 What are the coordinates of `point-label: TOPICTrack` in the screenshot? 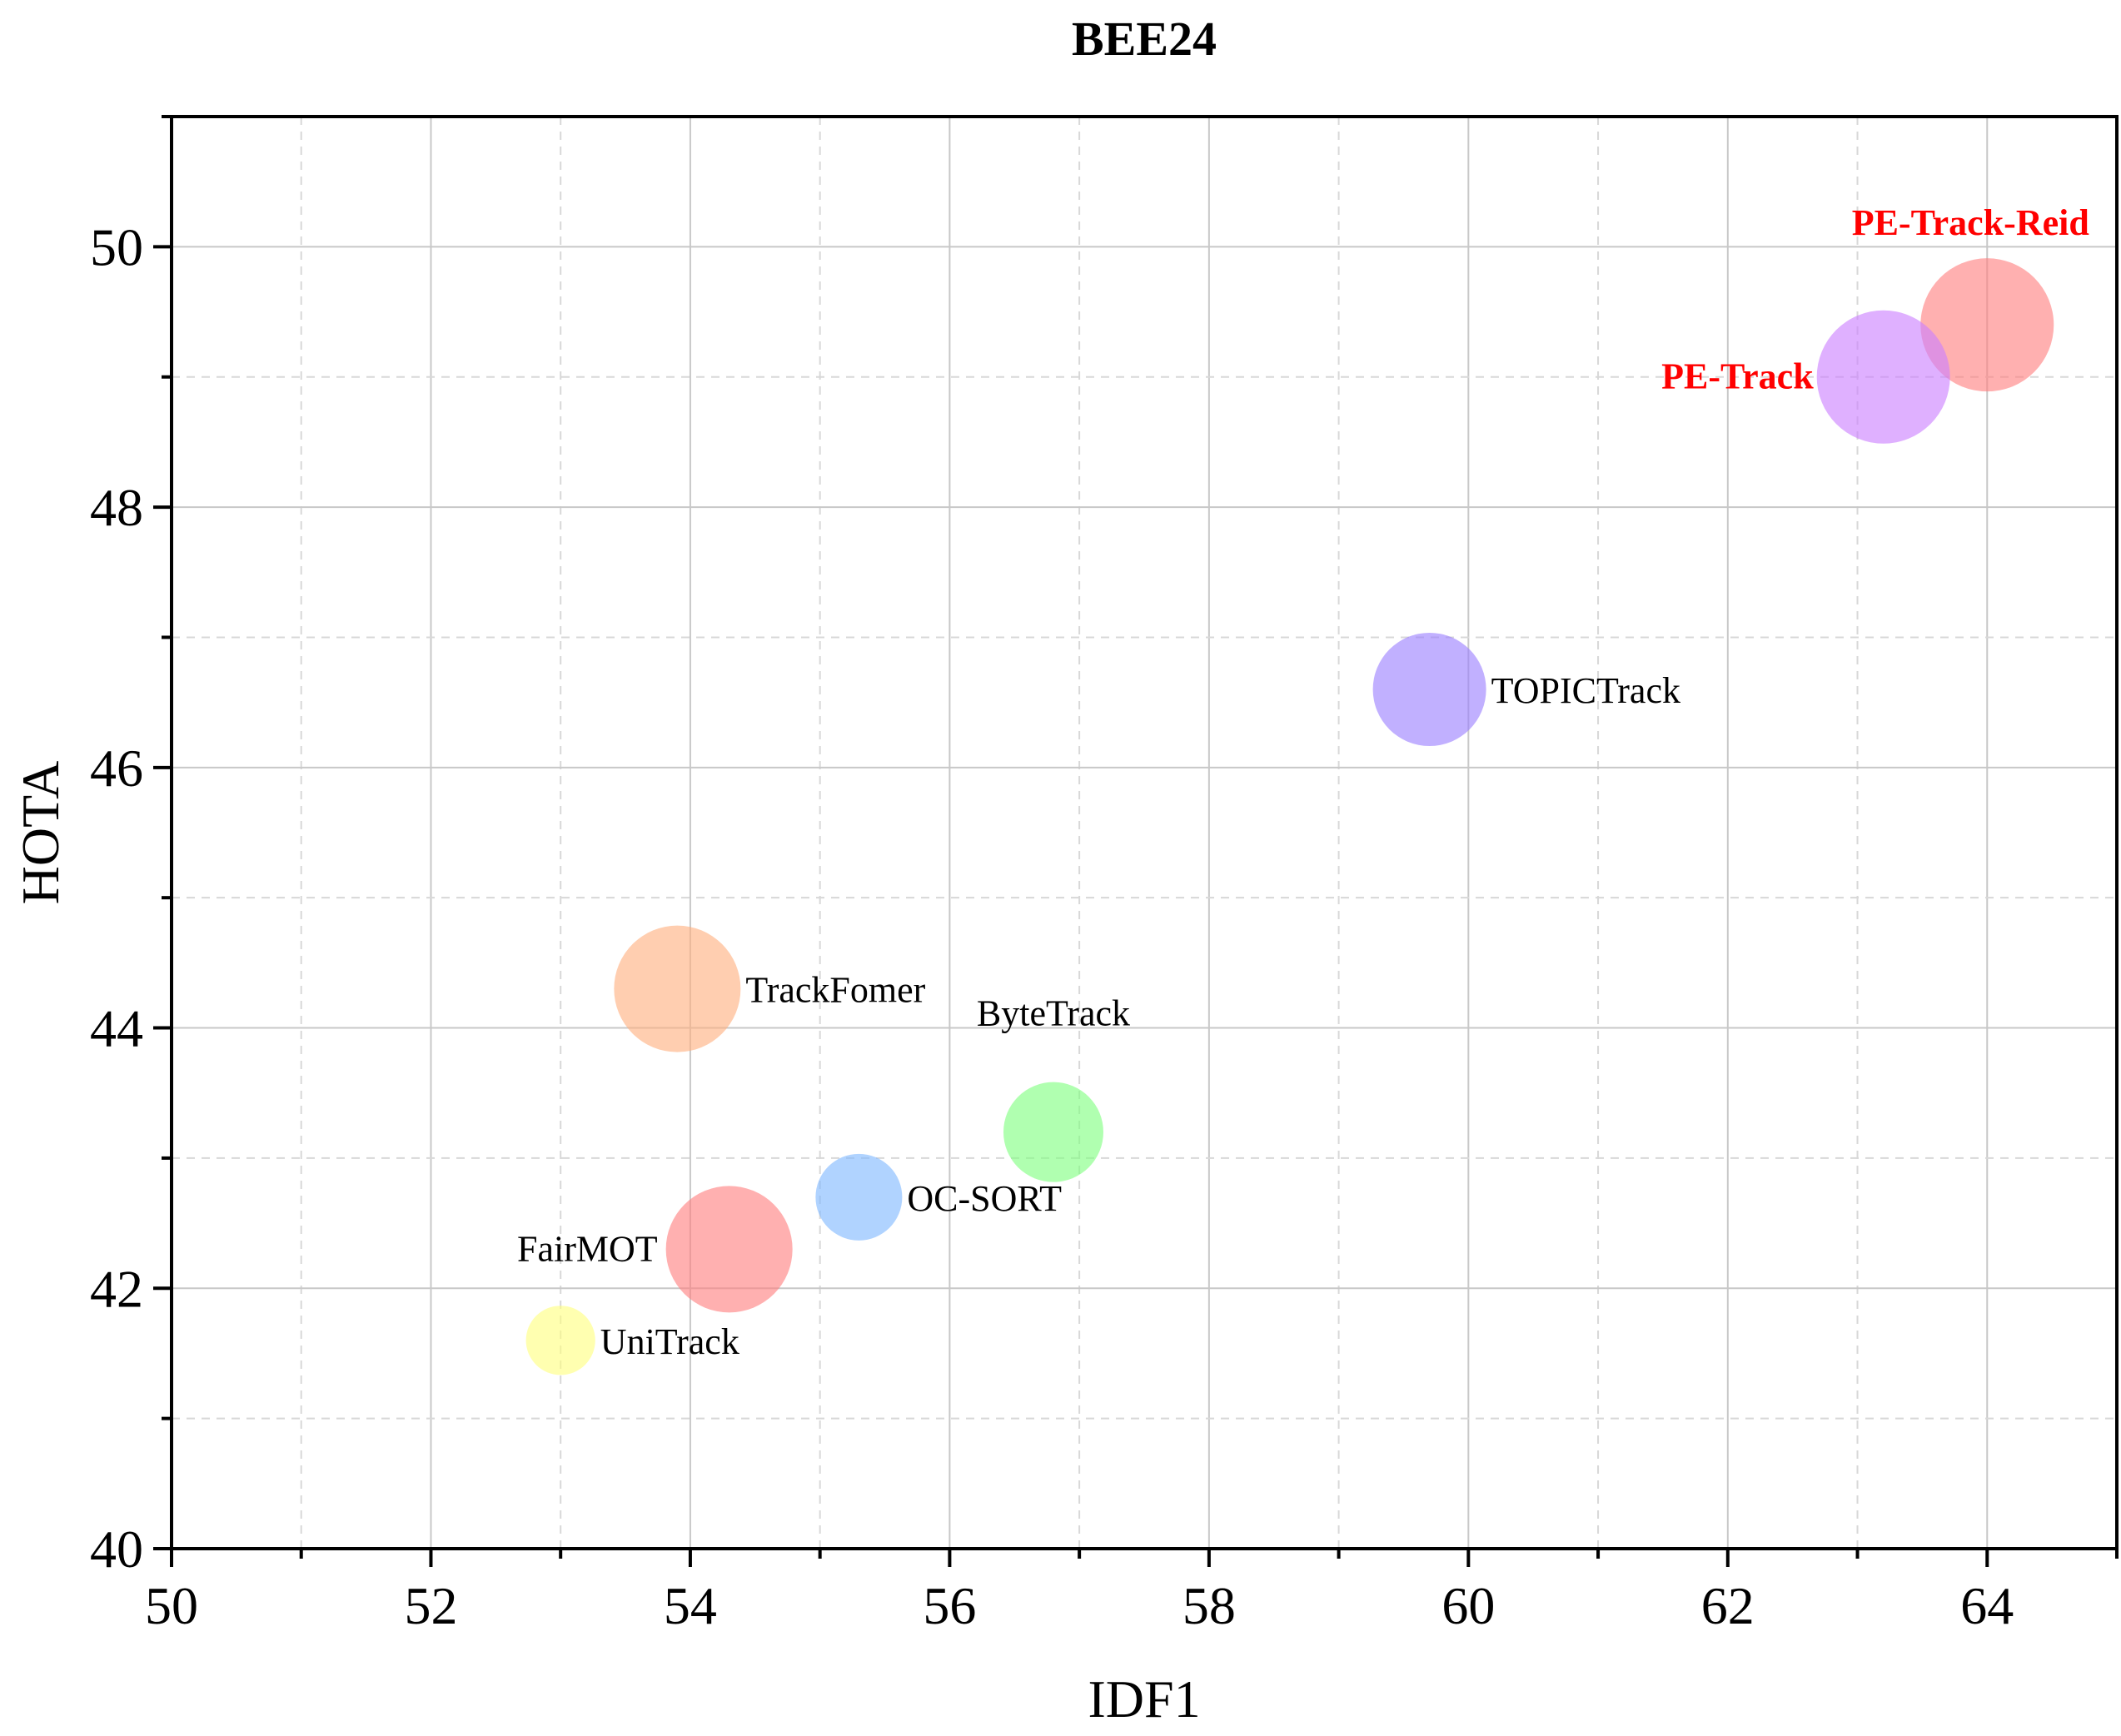 It's located at (1586, 690).